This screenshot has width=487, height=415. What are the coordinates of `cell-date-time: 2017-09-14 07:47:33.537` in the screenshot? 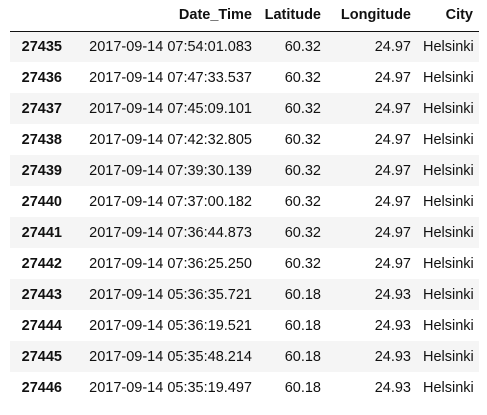 It's located at (170, 77).